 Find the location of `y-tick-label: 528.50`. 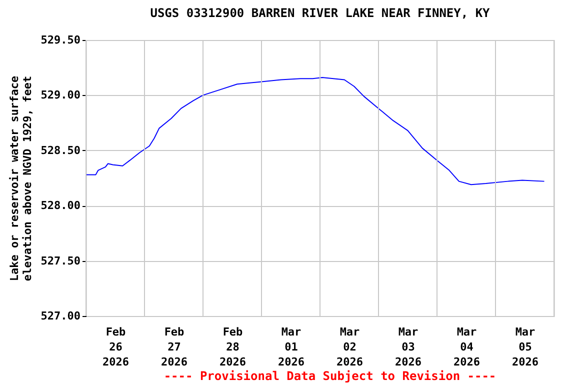

y-tick-label: 528.50 is located at coordinates (60, 150).